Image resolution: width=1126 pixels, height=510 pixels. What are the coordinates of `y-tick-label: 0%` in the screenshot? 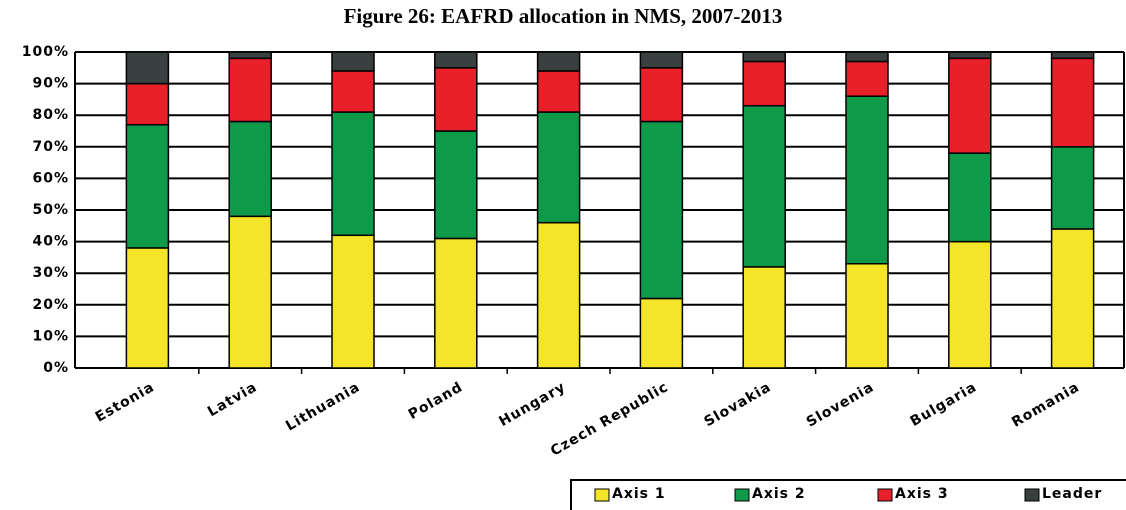 It's located at (56, 368).